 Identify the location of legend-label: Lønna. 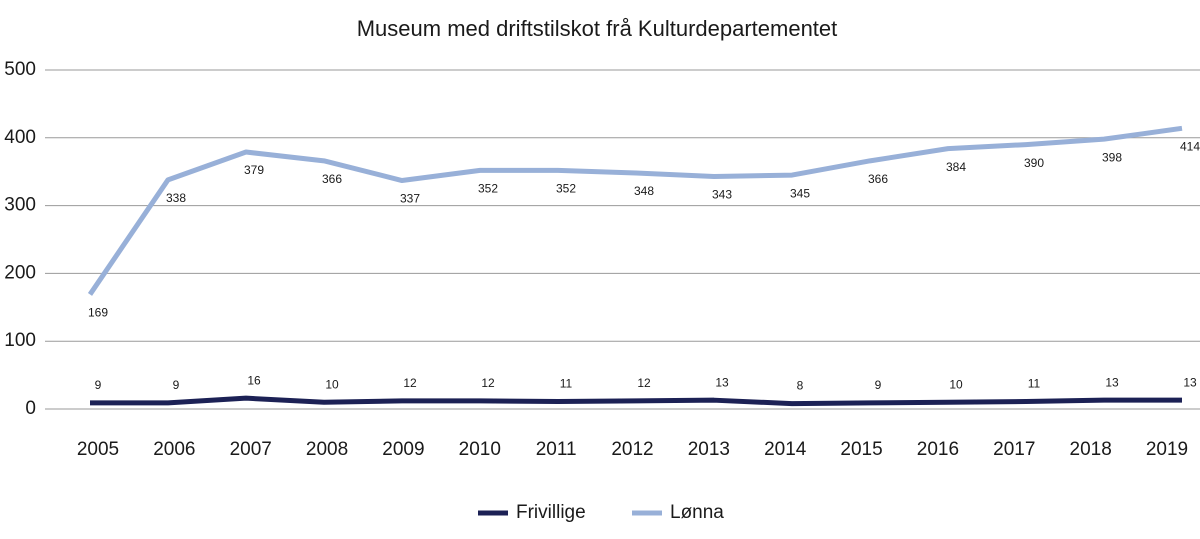
(697, 512).